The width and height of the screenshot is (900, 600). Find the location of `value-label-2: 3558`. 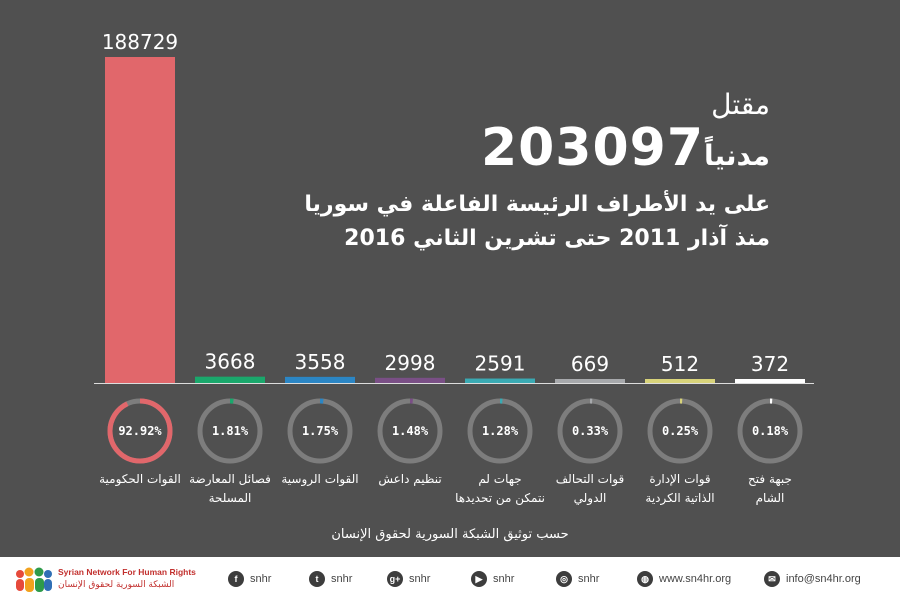

value-label-2: 3558 is located at coordinates (320, 362).